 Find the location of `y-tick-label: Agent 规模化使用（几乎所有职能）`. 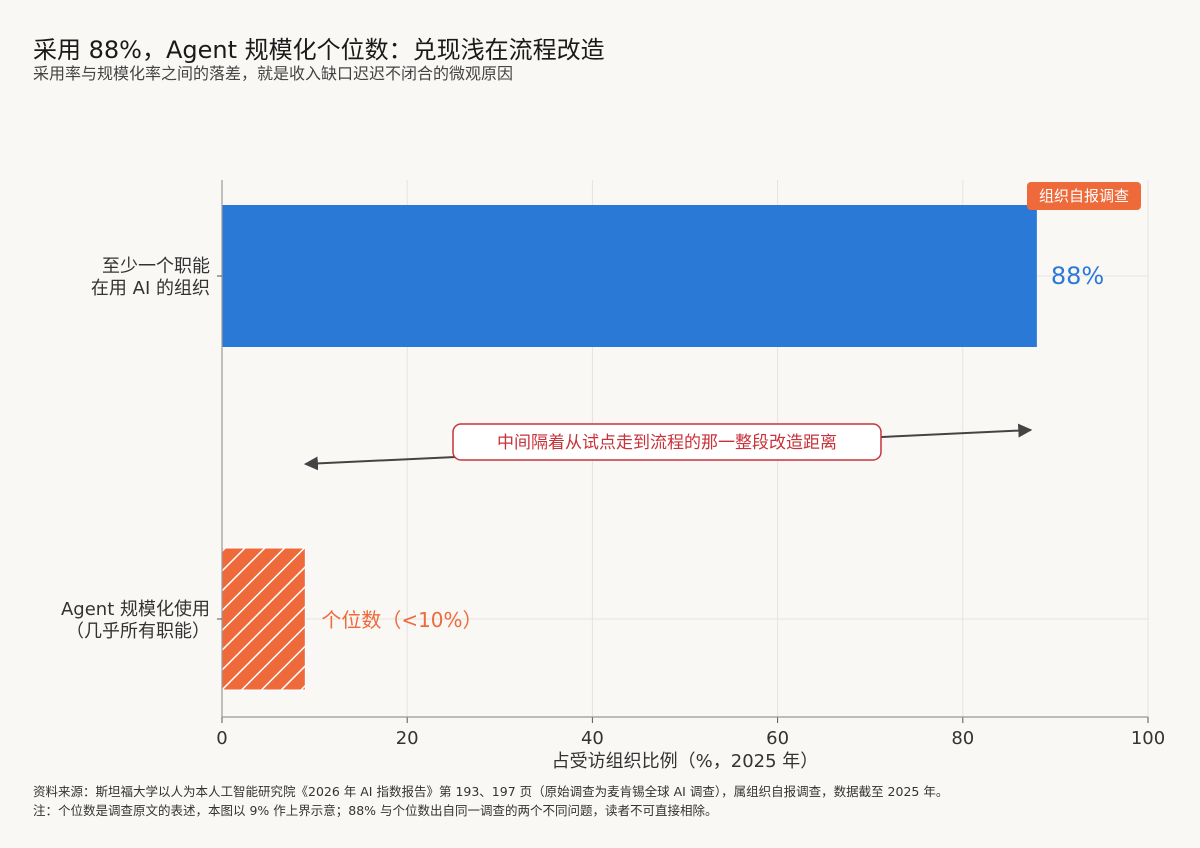

y-tick-label: Agent 规模化使用（几乎所有职能） is located at coordinates (135, 620).